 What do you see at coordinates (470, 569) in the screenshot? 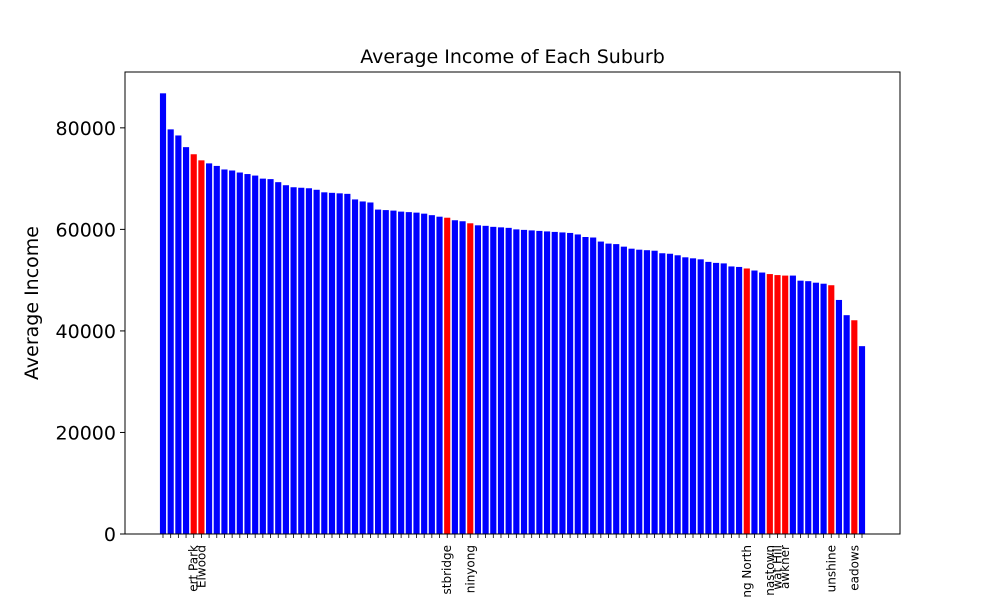
I see `x-tick-label: ninyong` at bounding box center [470, 569].